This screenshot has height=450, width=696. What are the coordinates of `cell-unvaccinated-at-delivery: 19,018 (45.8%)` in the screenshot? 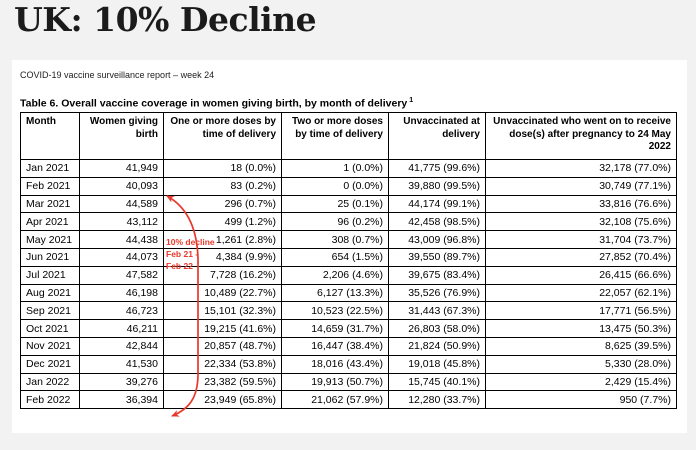 It's located at (437, 364).